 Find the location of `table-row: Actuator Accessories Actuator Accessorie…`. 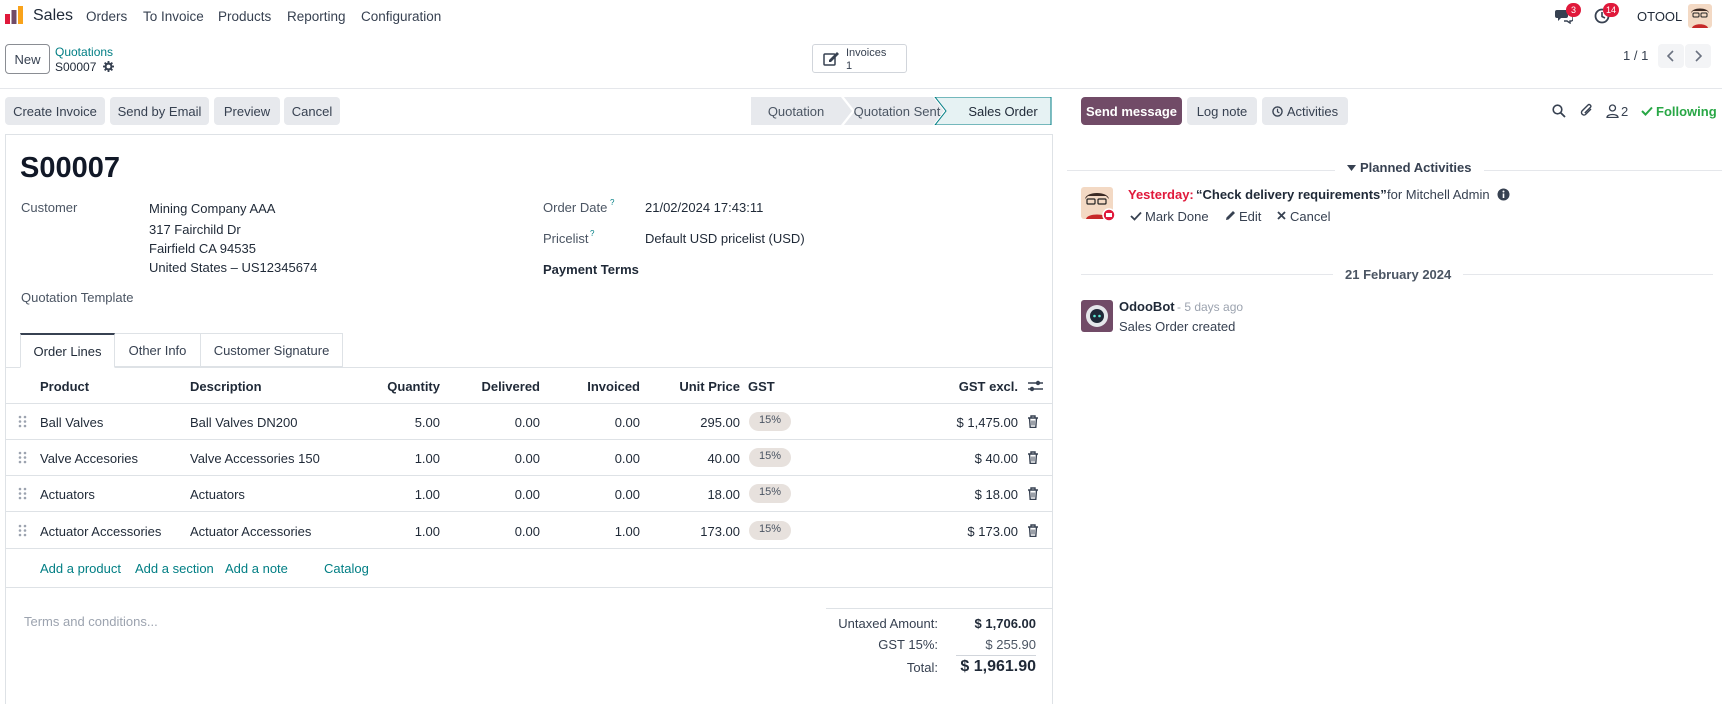

table-row: Actuator Accessories Actuator Accessorie… is located at coordinates (529, 531).